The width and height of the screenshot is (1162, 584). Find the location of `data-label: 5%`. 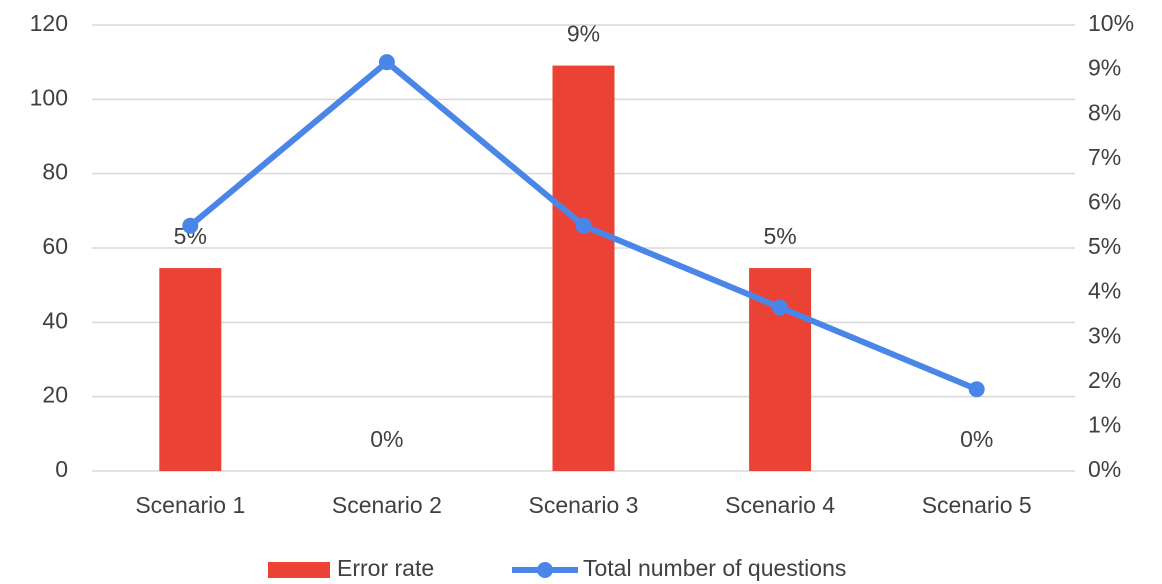

data-label: 5% is located at coordinates (779, 236).